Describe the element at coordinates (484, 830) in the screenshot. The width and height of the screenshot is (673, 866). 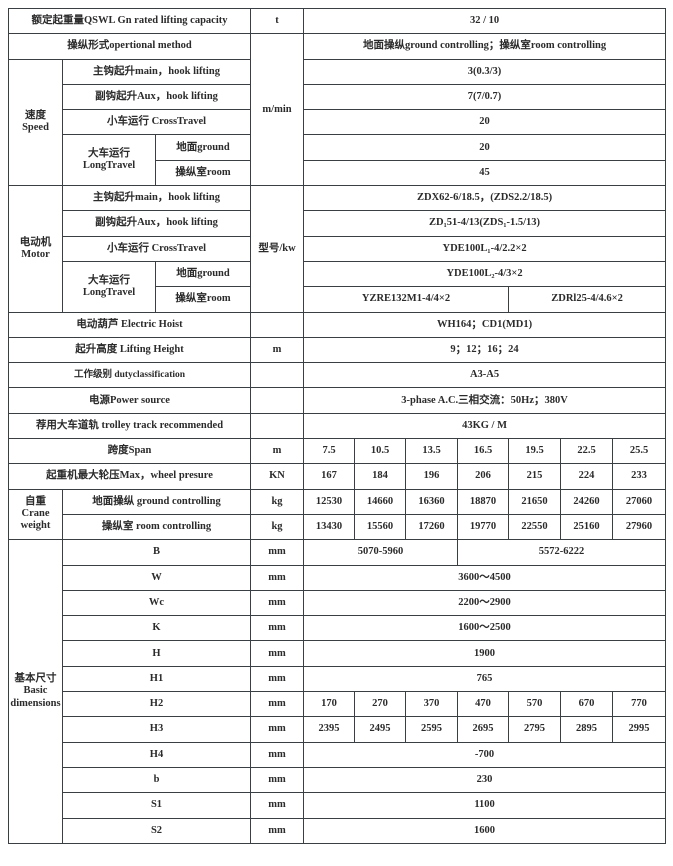
I see `value: 1600` at that location.